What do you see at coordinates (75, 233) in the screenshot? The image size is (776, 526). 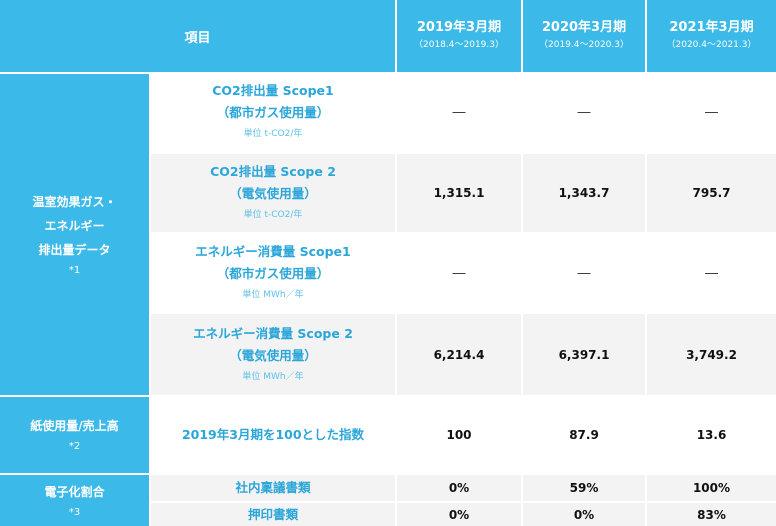 I see `group-ghg: 温室効果ガス・ エネルギー 排出量データ *1` at bounding box center [75, 233].